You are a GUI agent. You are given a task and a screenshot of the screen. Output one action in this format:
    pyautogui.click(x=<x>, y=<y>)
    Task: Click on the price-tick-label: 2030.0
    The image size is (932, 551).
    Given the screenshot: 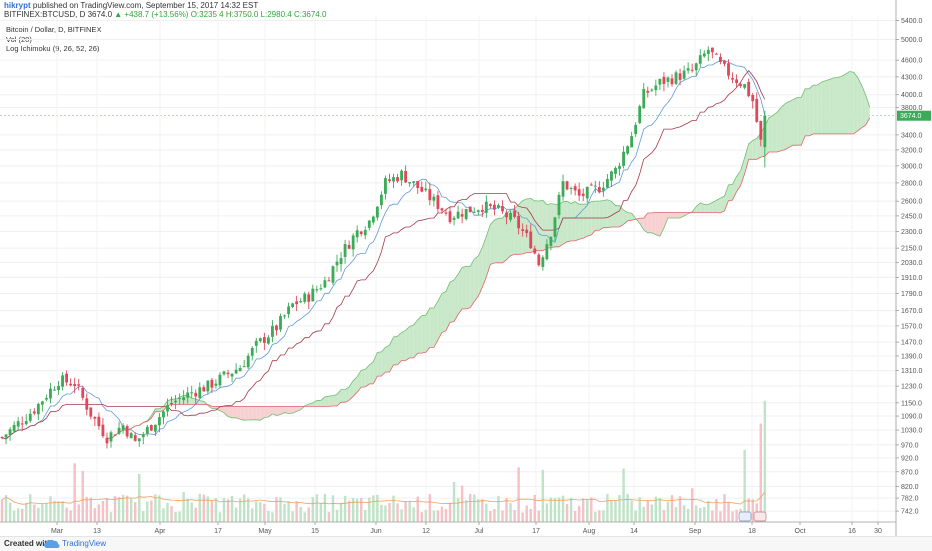 What is the action you would take?
    pyautogui.click(x=912, y=263)
    